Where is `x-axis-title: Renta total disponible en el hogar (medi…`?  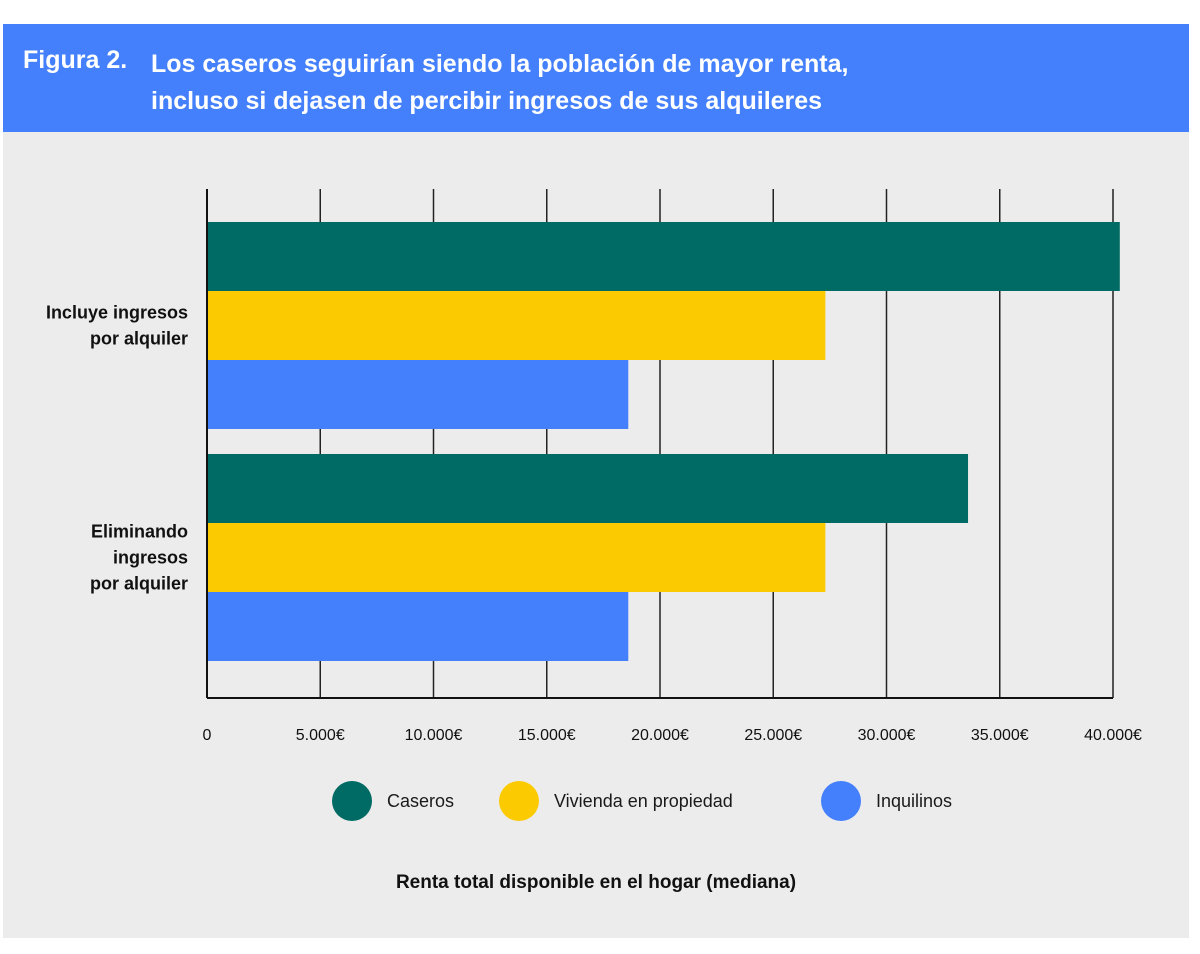
x-axis-title: Renta total disponible en el hogar (medi… is located at coordinates (596, 882).